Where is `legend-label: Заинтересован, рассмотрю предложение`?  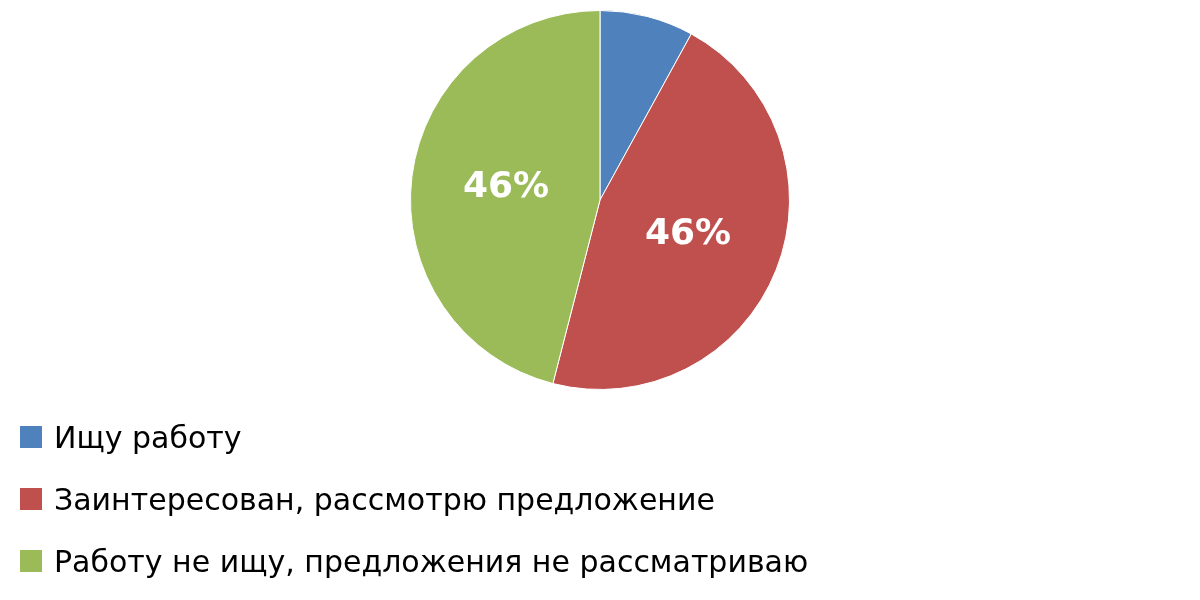 legend-label: Заинтересован, рассмотрю предложение is located at coordinates (384, 499).